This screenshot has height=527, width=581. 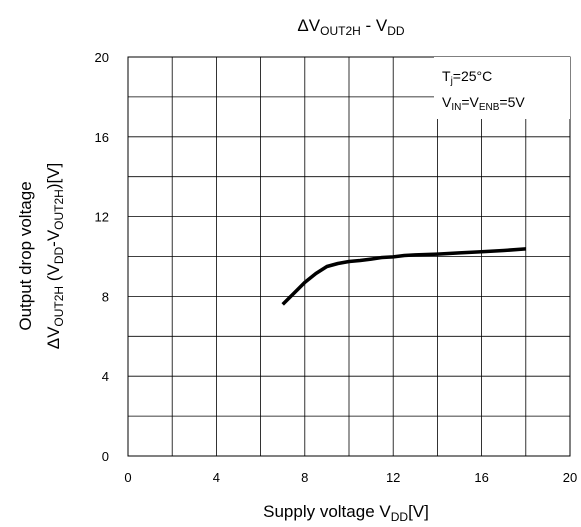 What do you see at coordinates (502, 88) in the screenshot?
I see `annotation-box` at bounding box center [502, 88].